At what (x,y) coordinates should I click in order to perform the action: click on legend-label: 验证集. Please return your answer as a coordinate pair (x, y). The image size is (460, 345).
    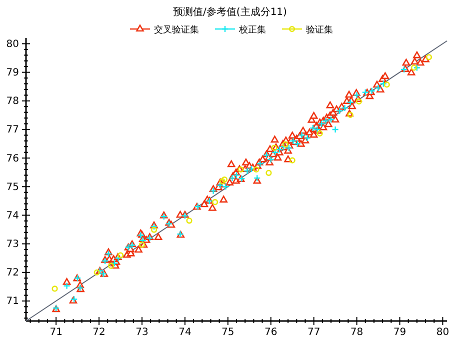
    Looking at the image, I should click on (319, 30).